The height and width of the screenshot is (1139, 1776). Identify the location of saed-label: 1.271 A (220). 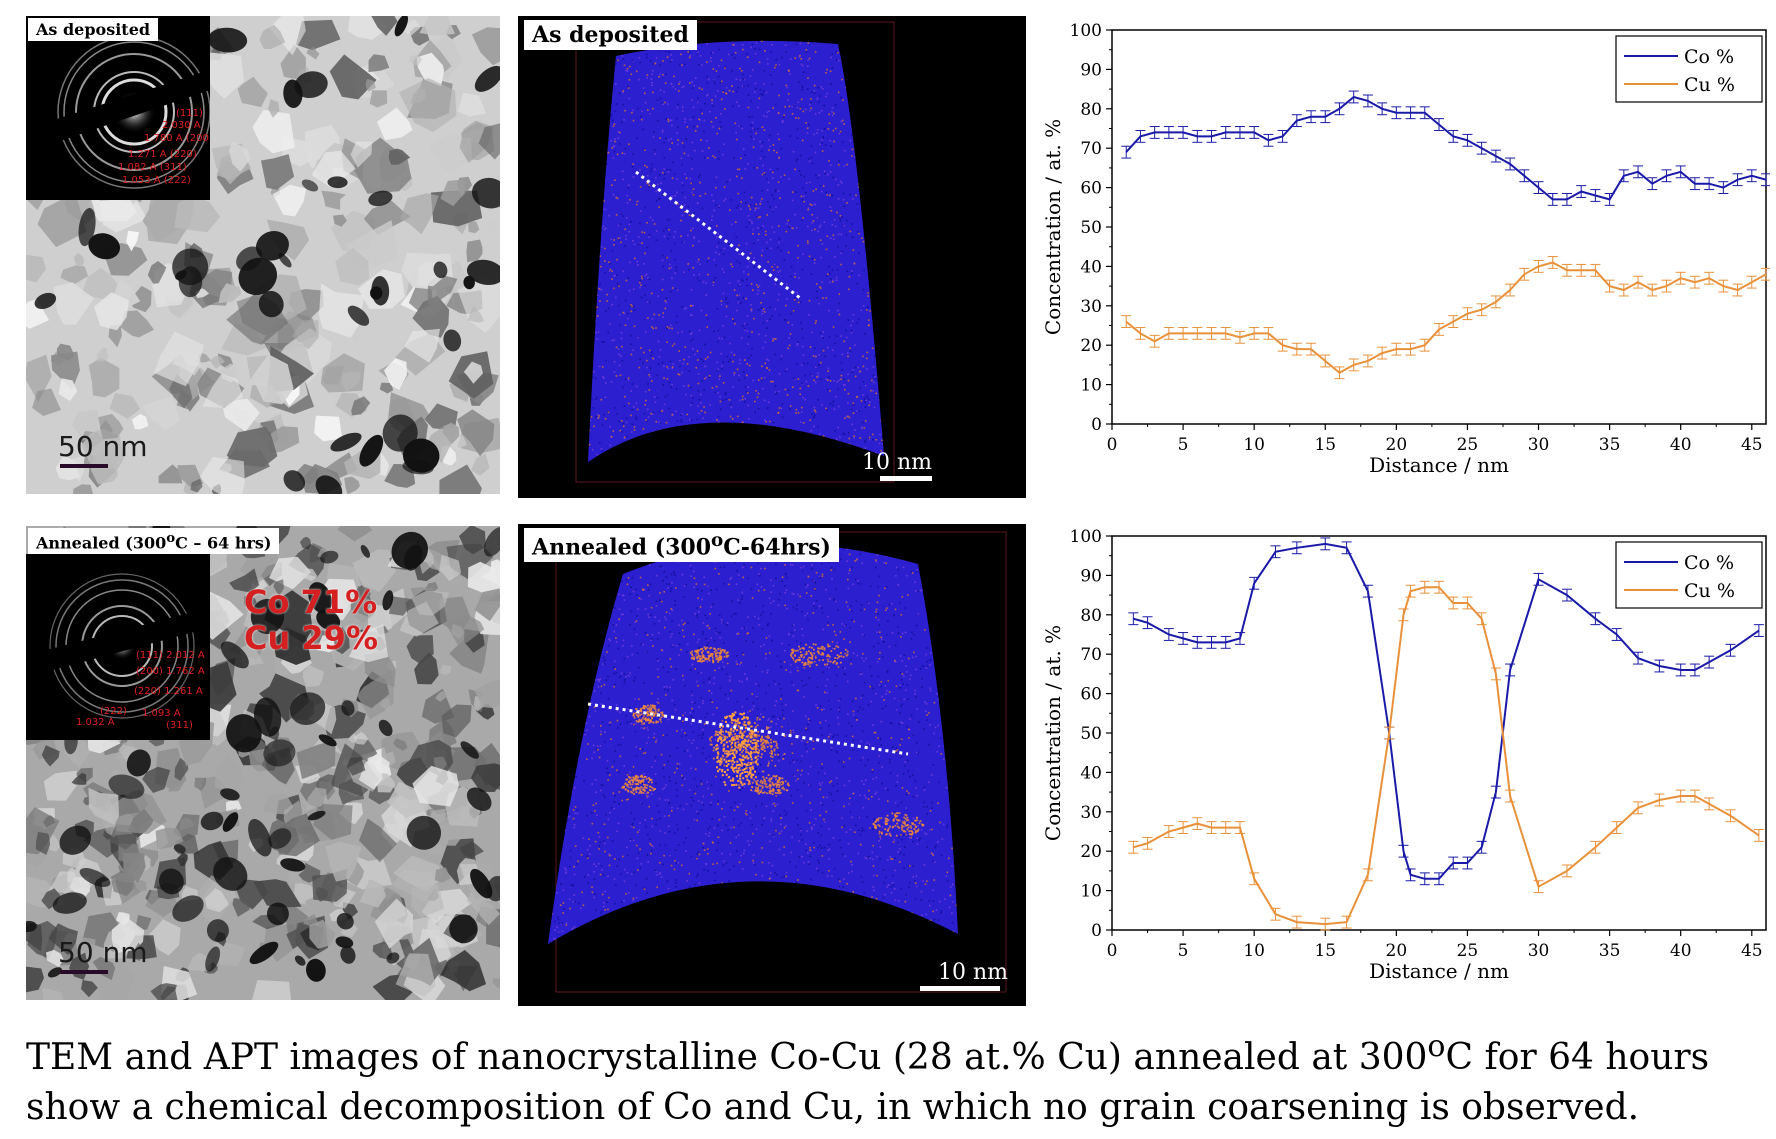
(162, 154).